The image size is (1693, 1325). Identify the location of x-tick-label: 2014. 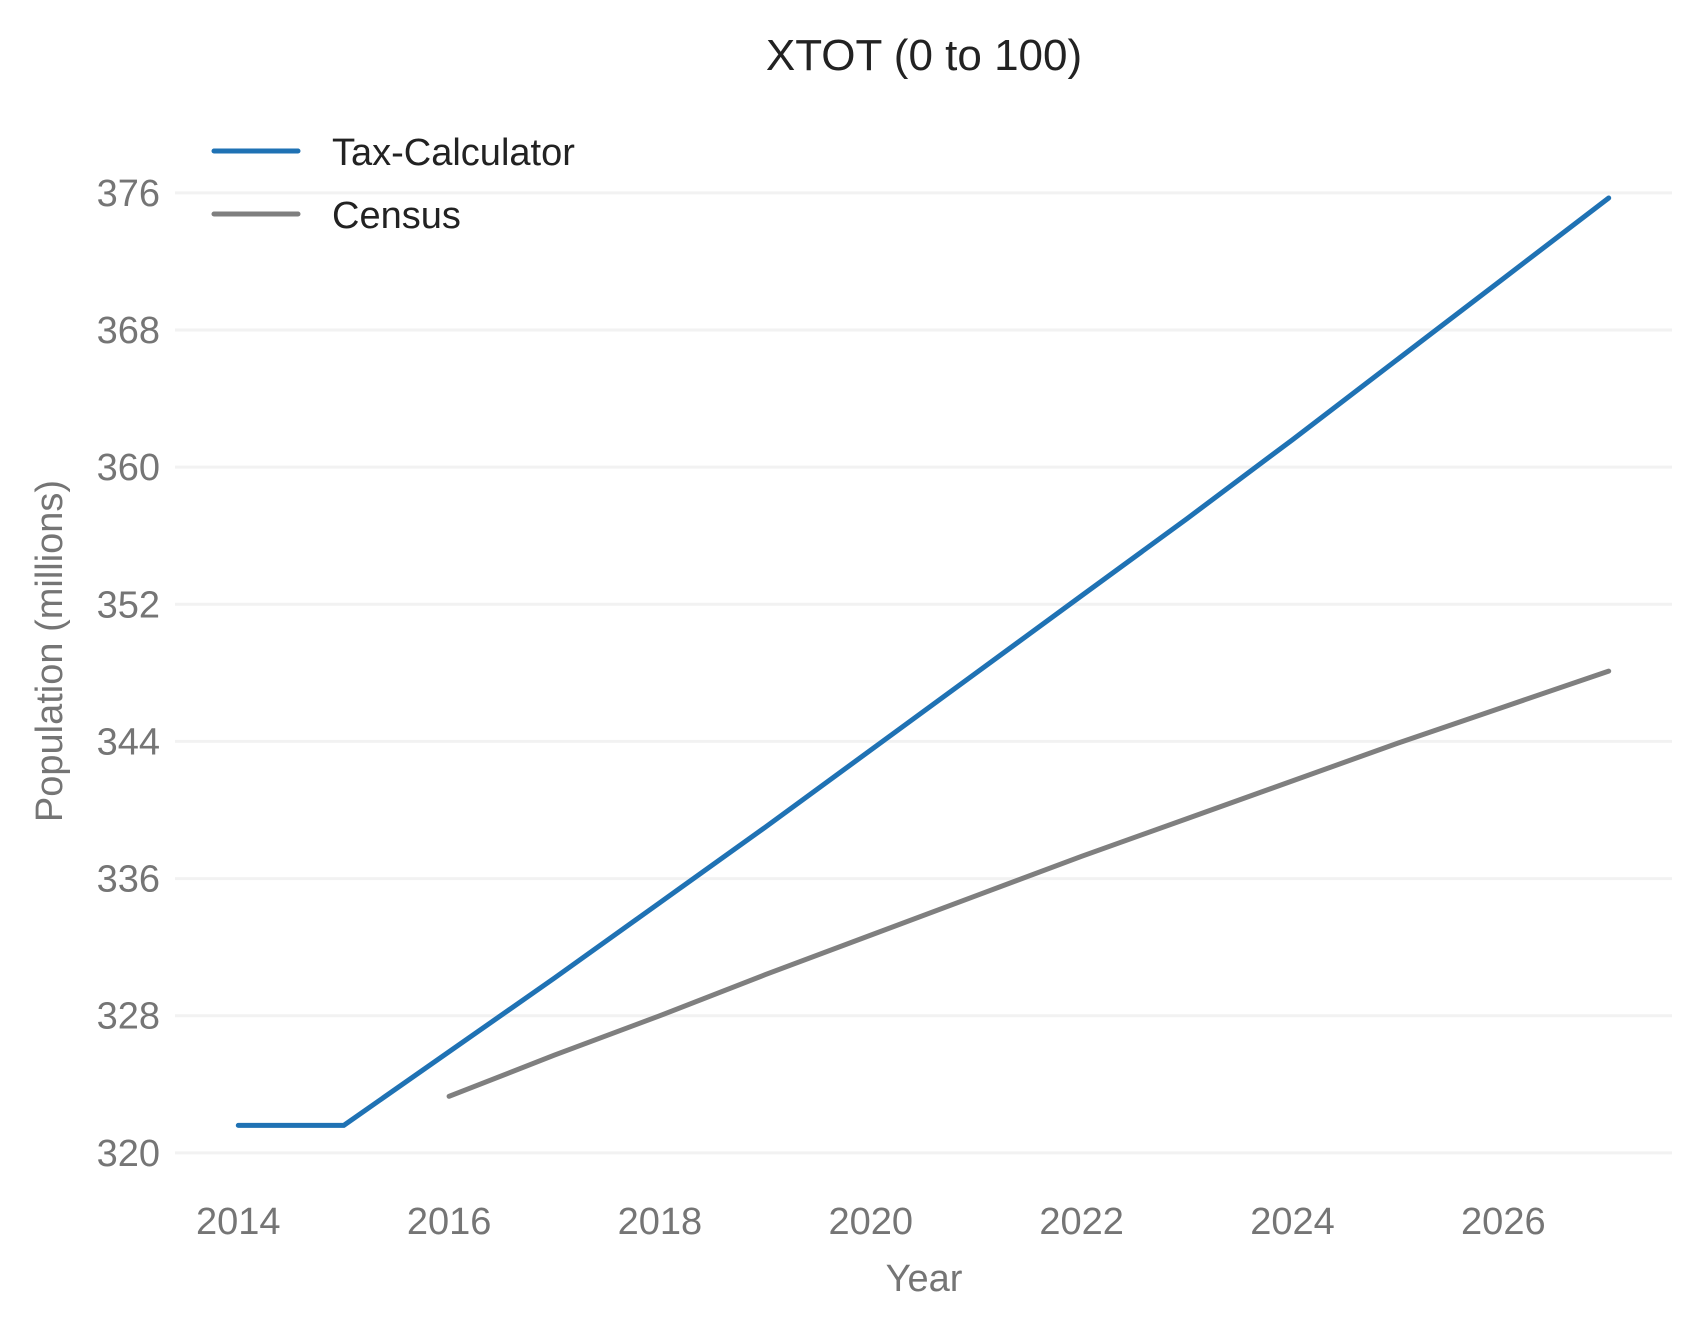
(238, 1222).